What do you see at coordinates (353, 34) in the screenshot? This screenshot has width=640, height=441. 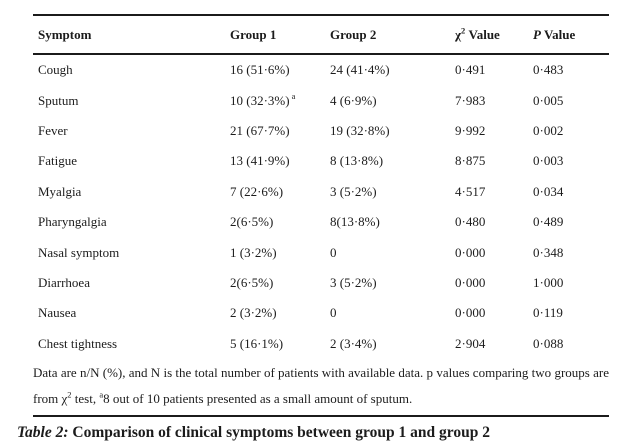 I see `column-header-group2: Group 2` at bounding box center [353, 34].